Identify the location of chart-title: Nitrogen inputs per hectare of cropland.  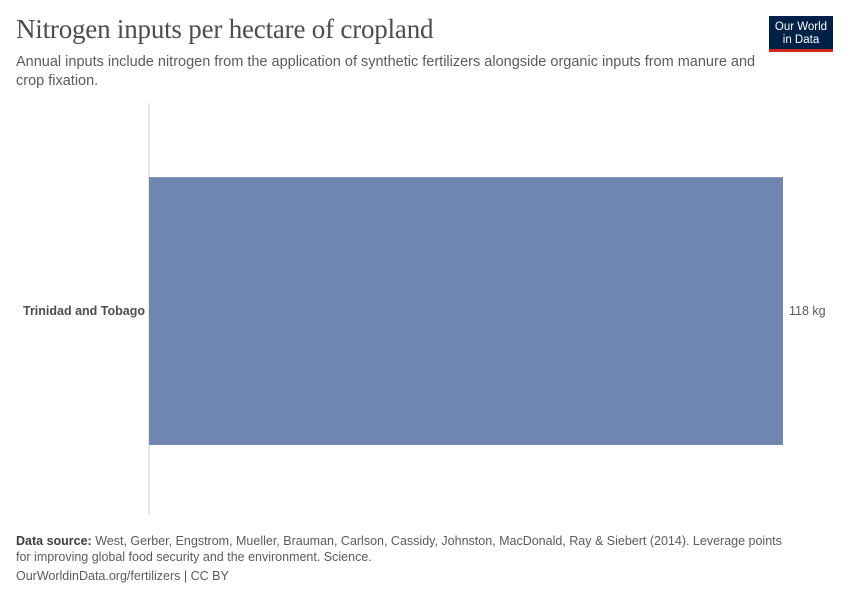
(225, 29).